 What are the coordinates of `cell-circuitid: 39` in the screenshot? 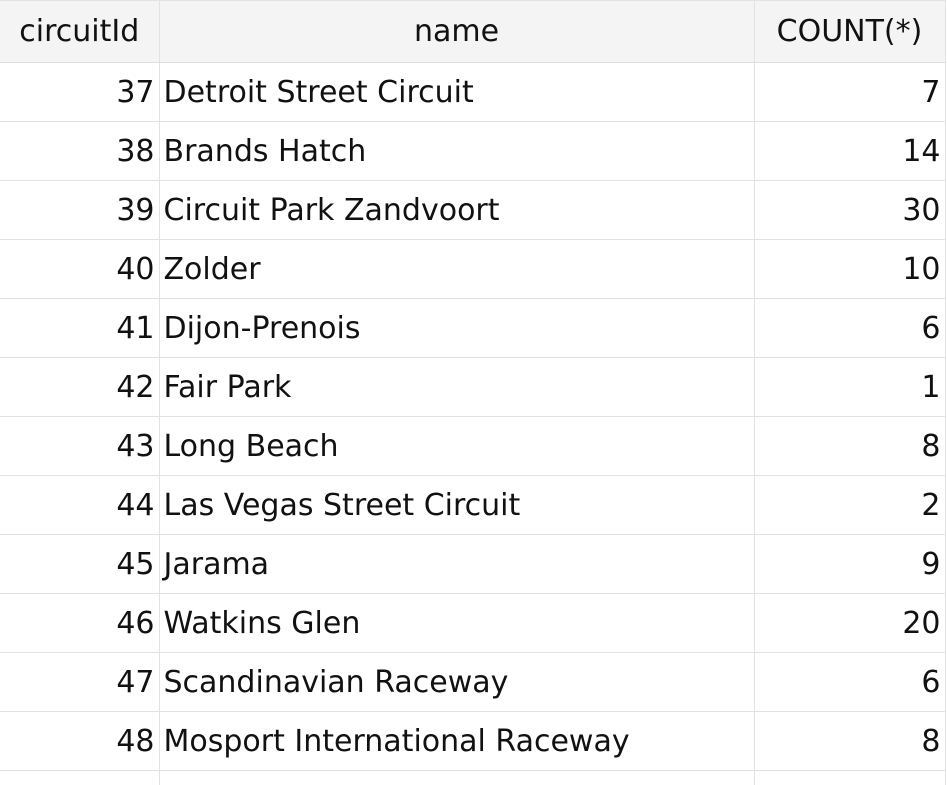 It's located at (80, 210).